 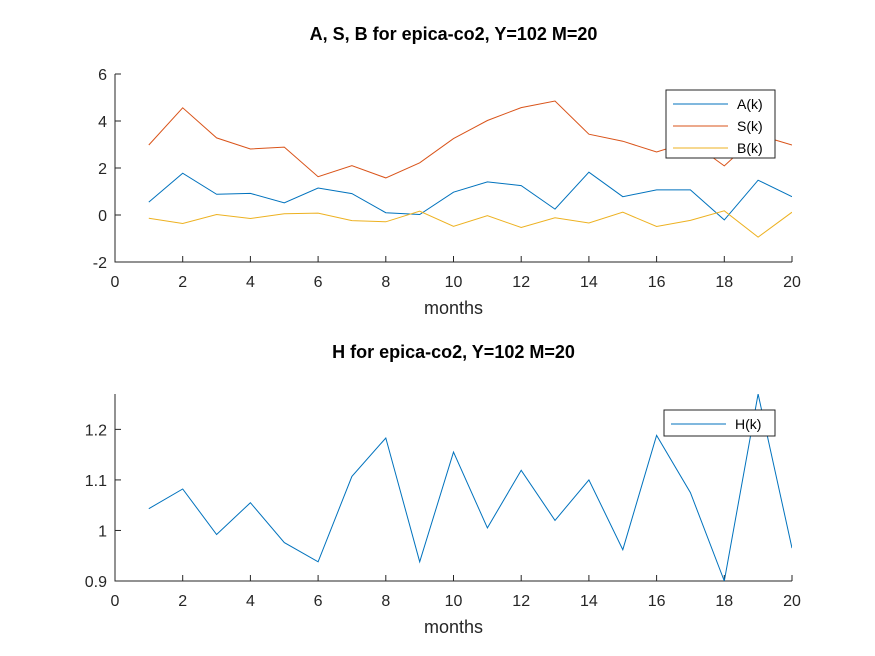 What do you see at coordinates (589, 282) in the screenshot?
I see `x-tick-label-abs: 14` at bounding box center [589, 282].